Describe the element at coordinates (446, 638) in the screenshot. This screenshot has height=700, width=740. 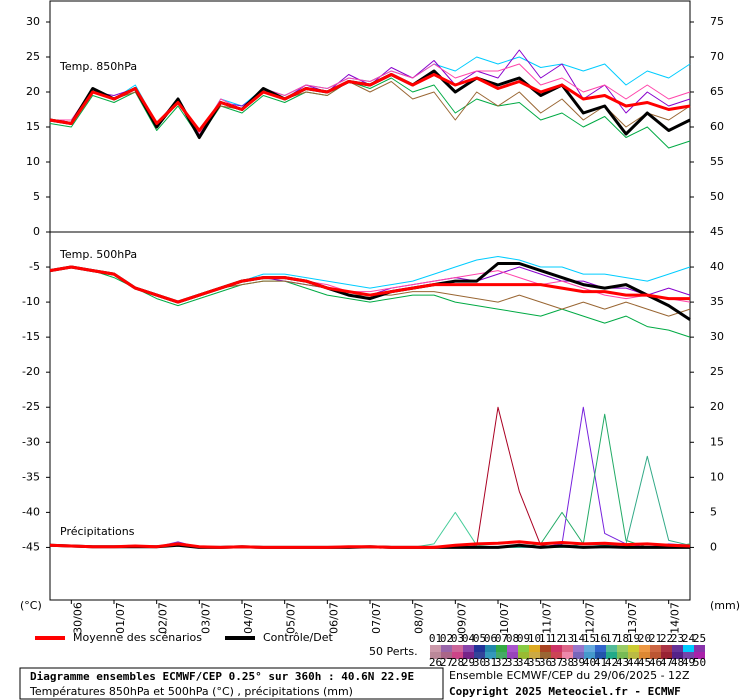
I see `member-label: 02` at that location.